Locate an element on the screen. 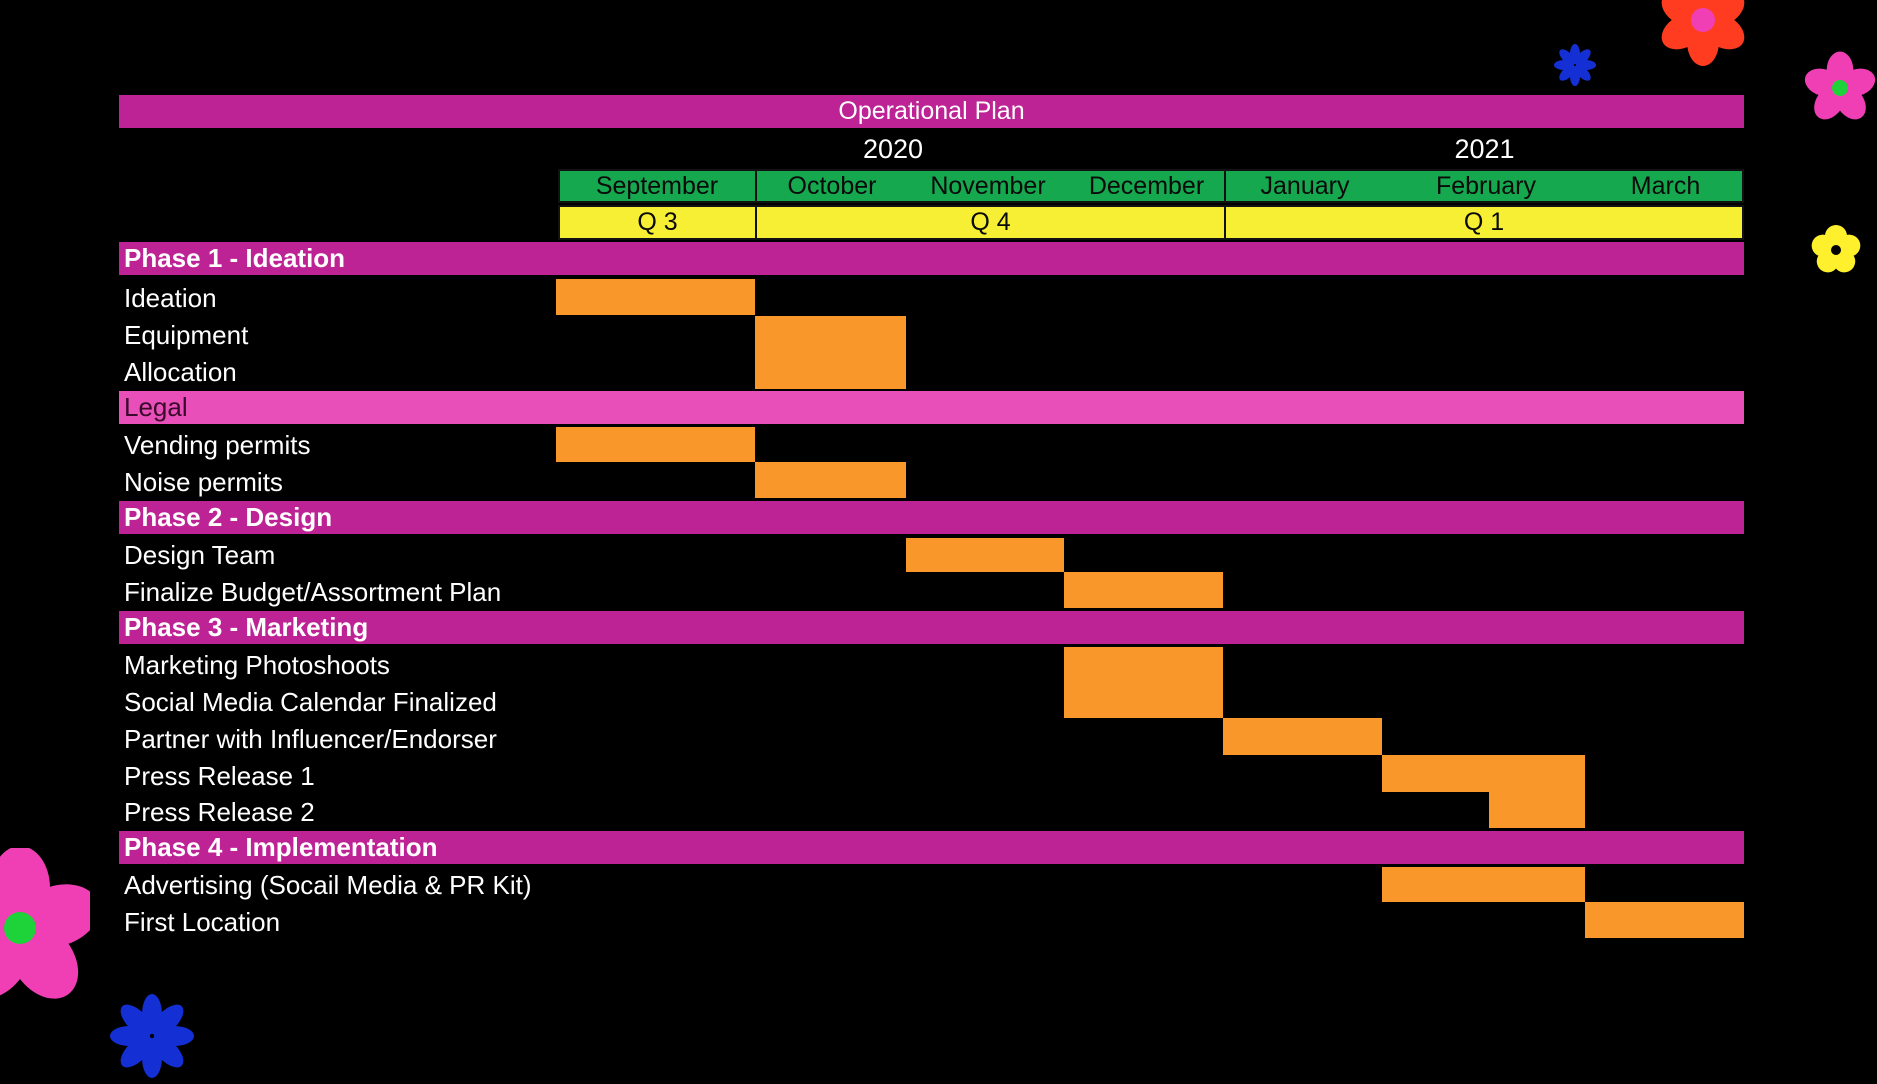 Image resolution: width=1877 pixels, height=1084 pixels. phase-2-design: Phase 2 - Design is located at coordinates (931, 517).